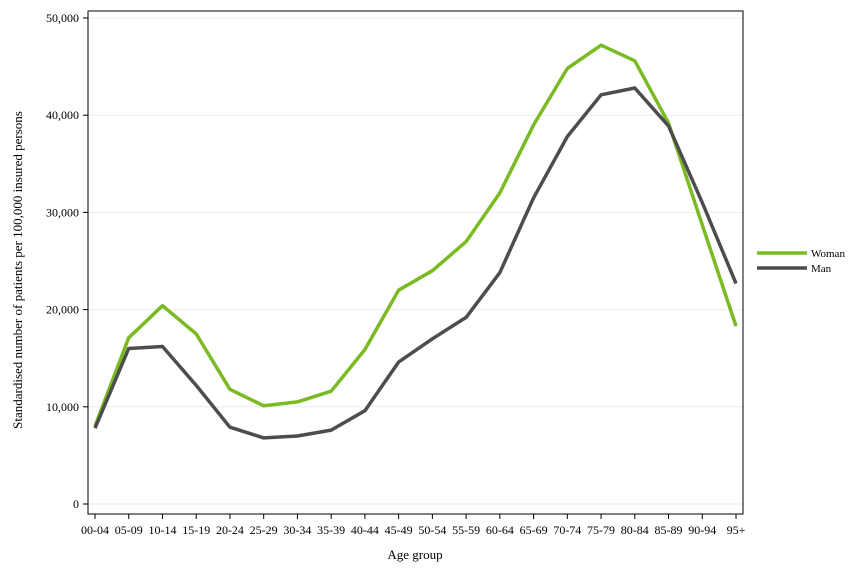 This screenshot has height=576, width=864. Describe the element at coordinates (466, 530) in the screenshot. I see `x-tick-label: 55-59` at that location.